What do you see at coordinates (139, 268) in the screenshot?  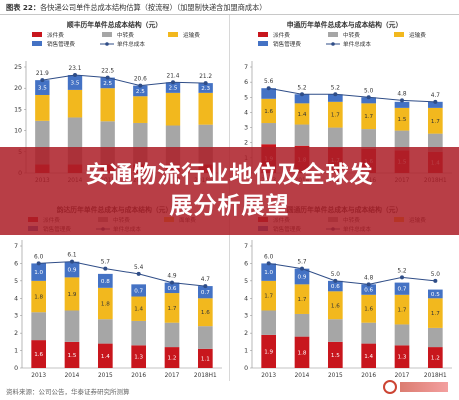 I see `total-cost-label: 5.4` at bounding box center [139, 268].